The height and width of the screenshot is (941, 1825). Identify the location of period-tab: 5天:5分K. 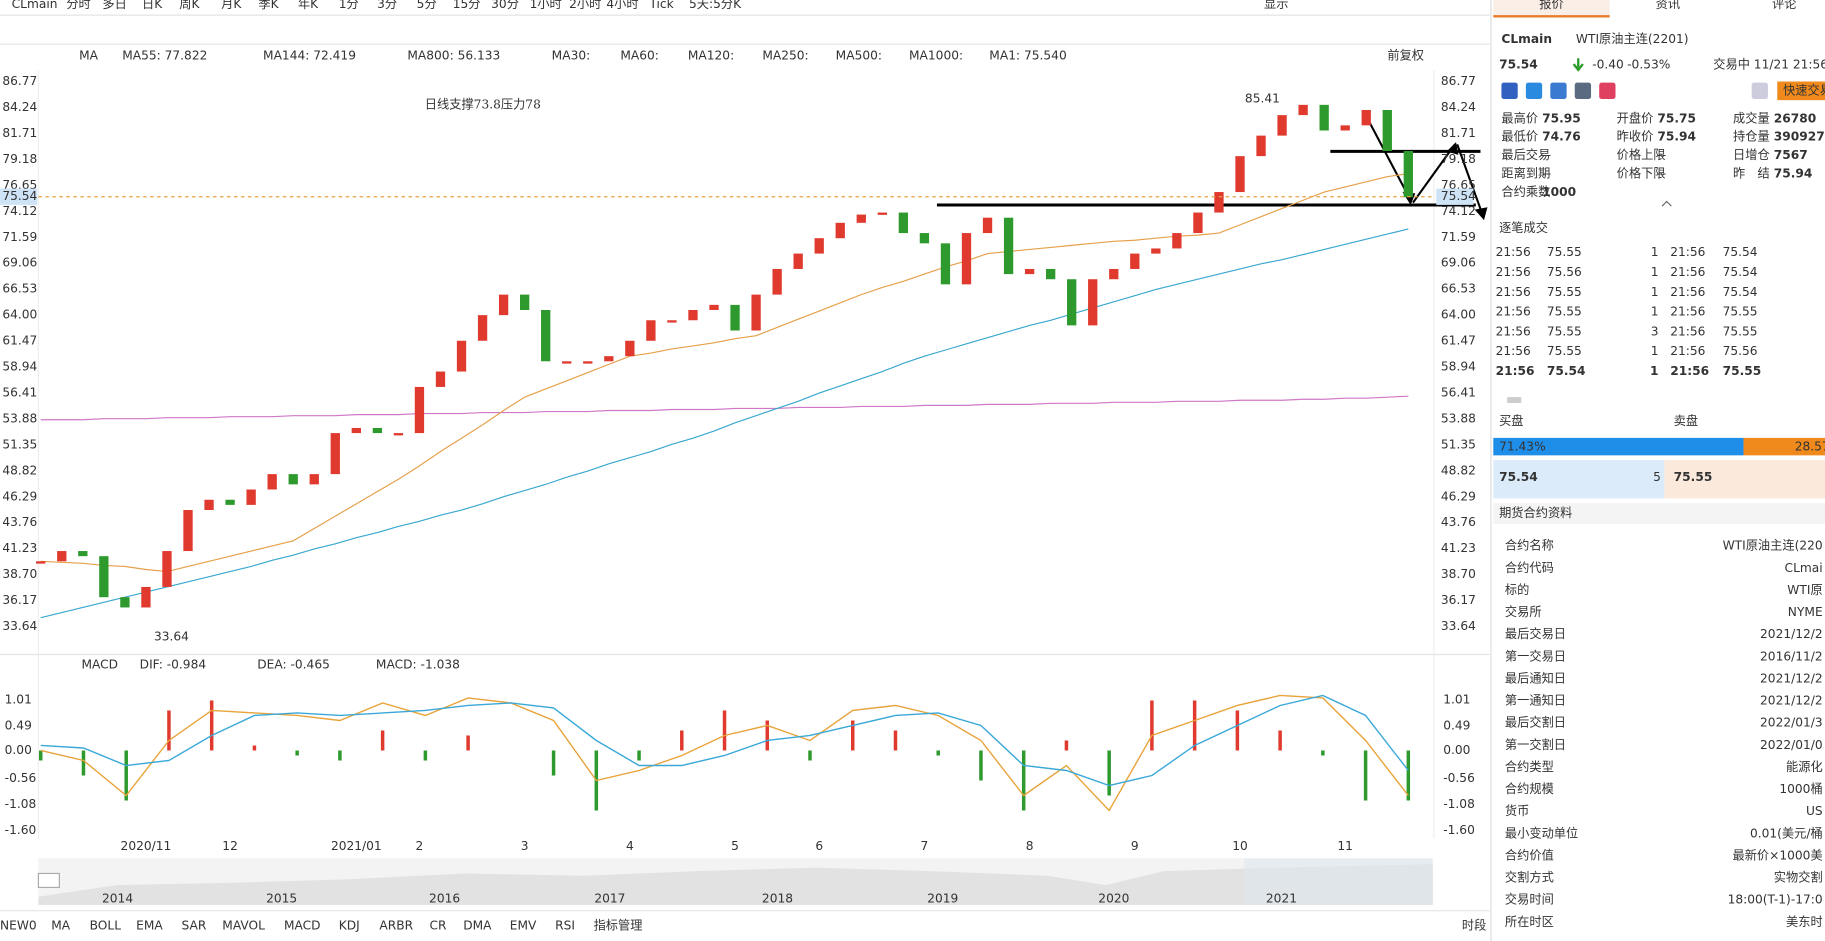
(715, 5).